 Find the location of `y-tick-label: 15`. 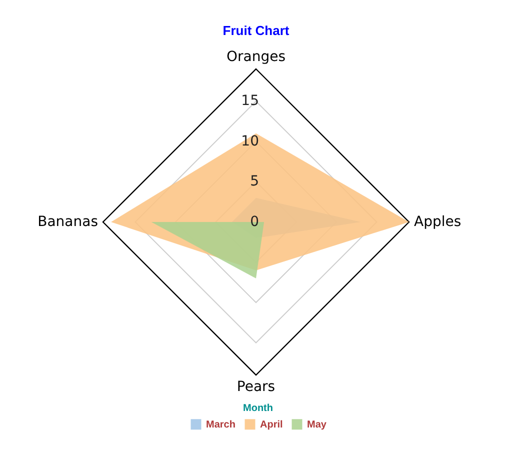

y-tick-label: 15 is located at coordinates (250, 101).